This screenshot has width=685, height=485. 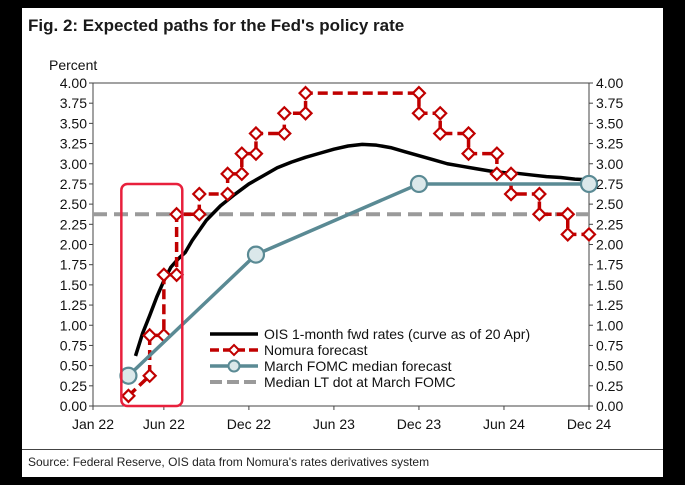 I want to click on y-tick-label-left: 2.75, so click(x=73, y=184).